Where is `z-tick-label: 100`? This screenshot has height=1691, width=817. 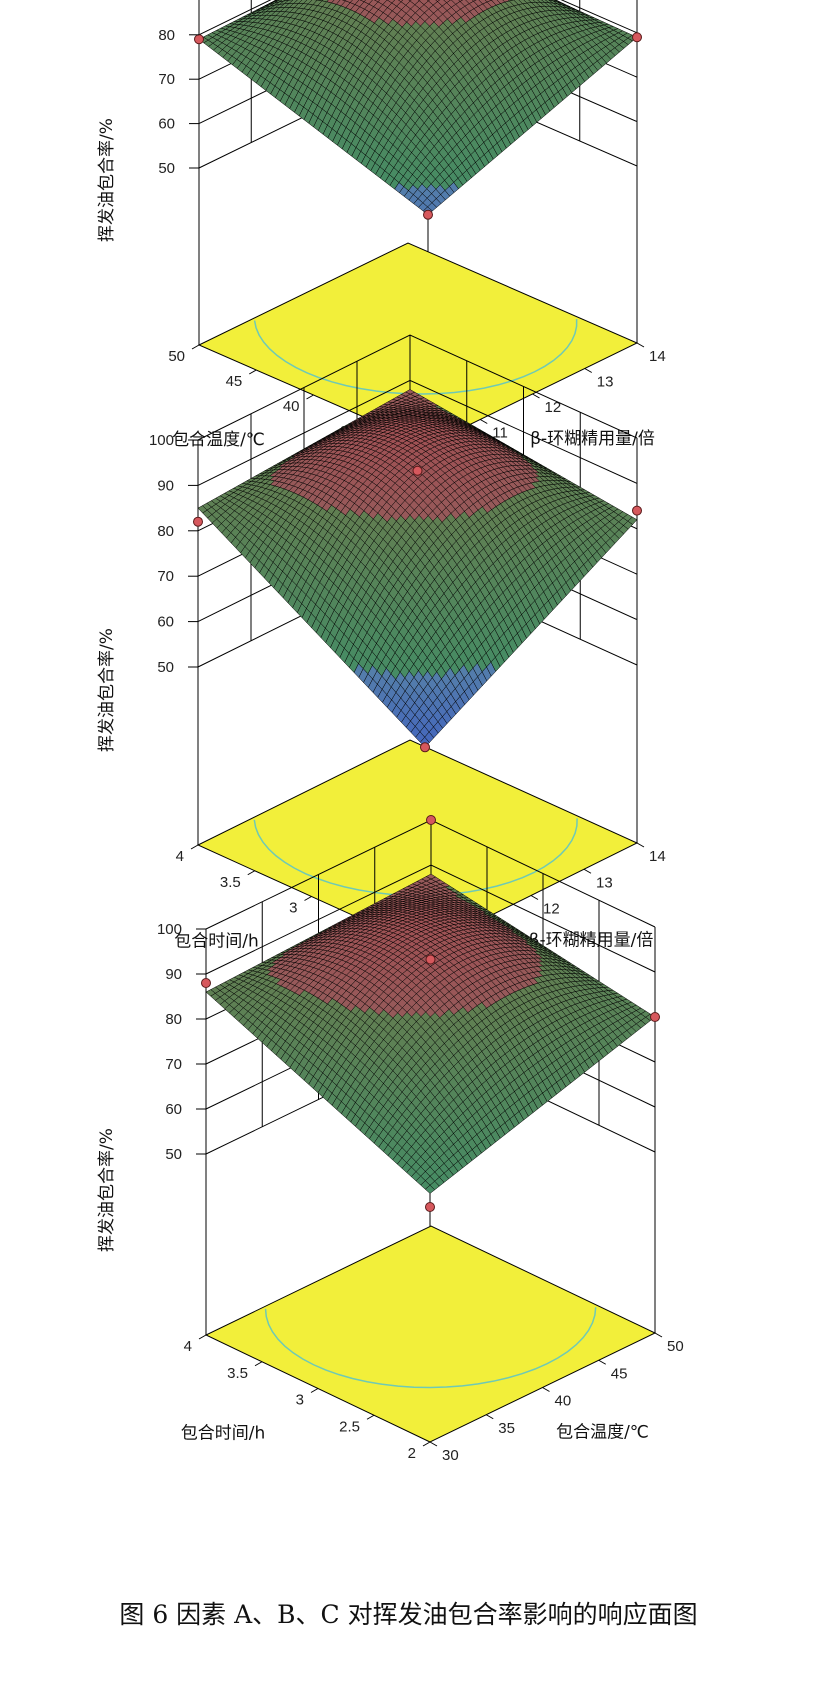
z-tick-label: 100 is located at coordinates (161, 440).